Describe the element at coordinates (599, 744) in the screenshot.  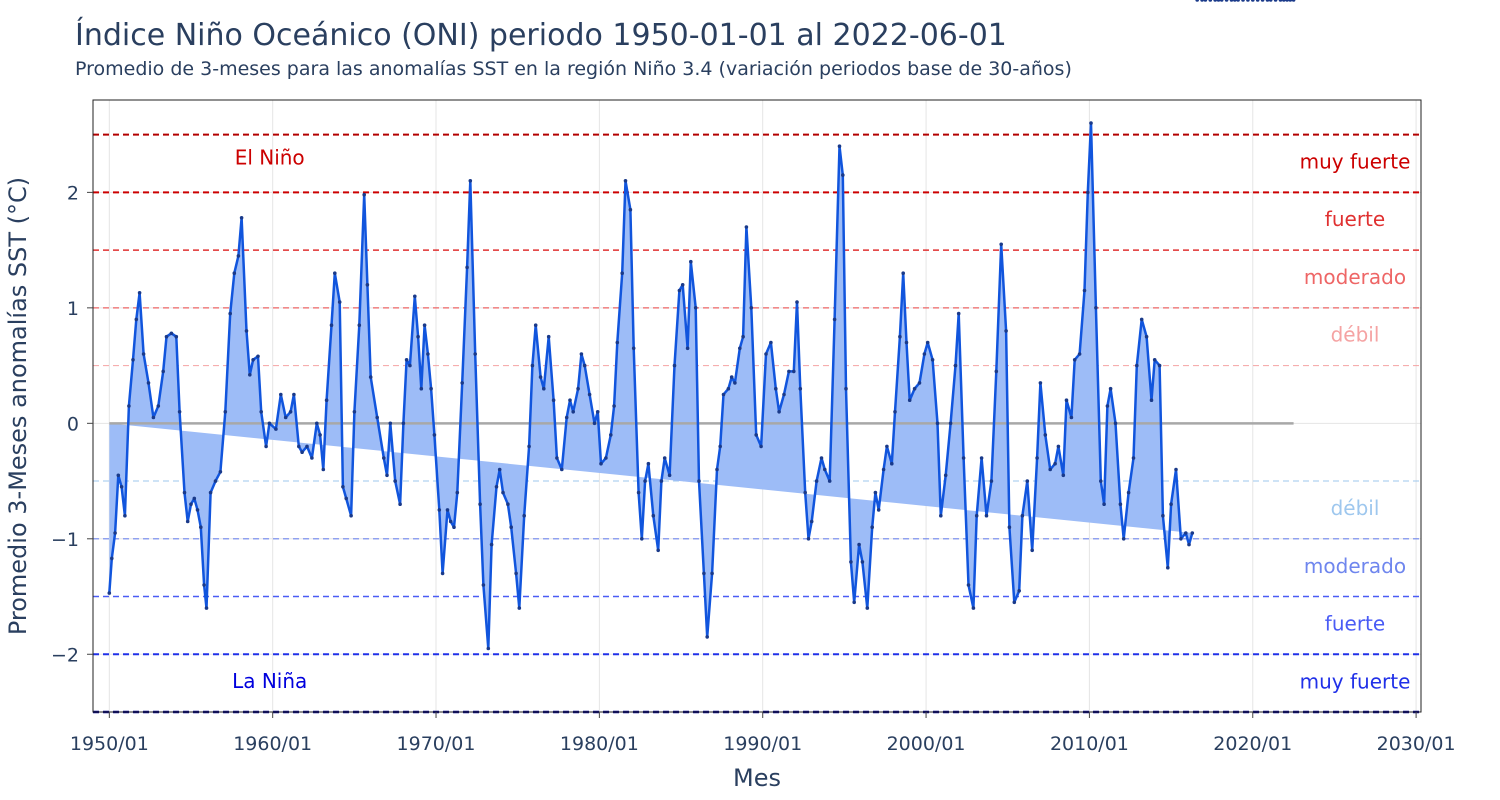
I see `x-tick-label: 1980/01` at that location.